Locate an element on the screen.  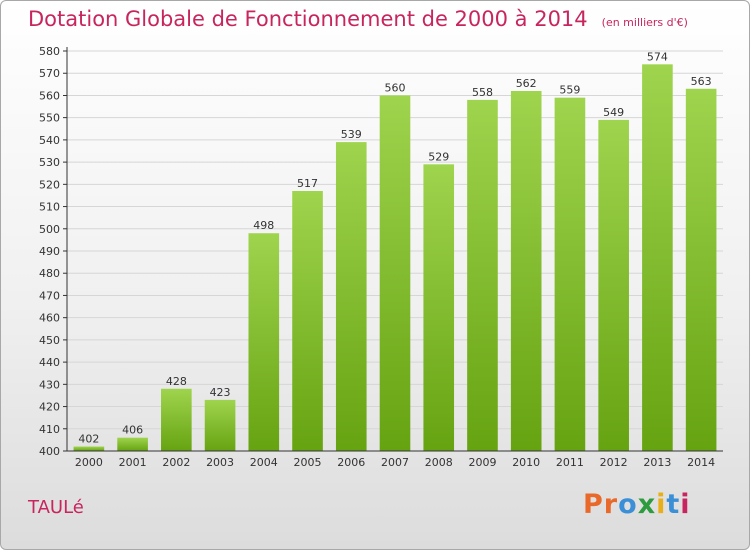
proxiti-logo: Proxiti is located at coordinates (637, 504).